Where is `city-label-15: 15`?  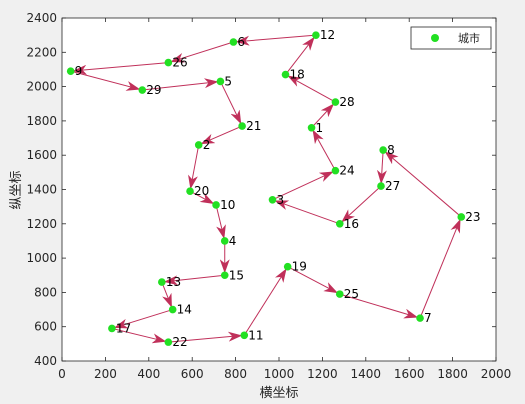 city-label-15: 15 is located at coordinates (236, 275).